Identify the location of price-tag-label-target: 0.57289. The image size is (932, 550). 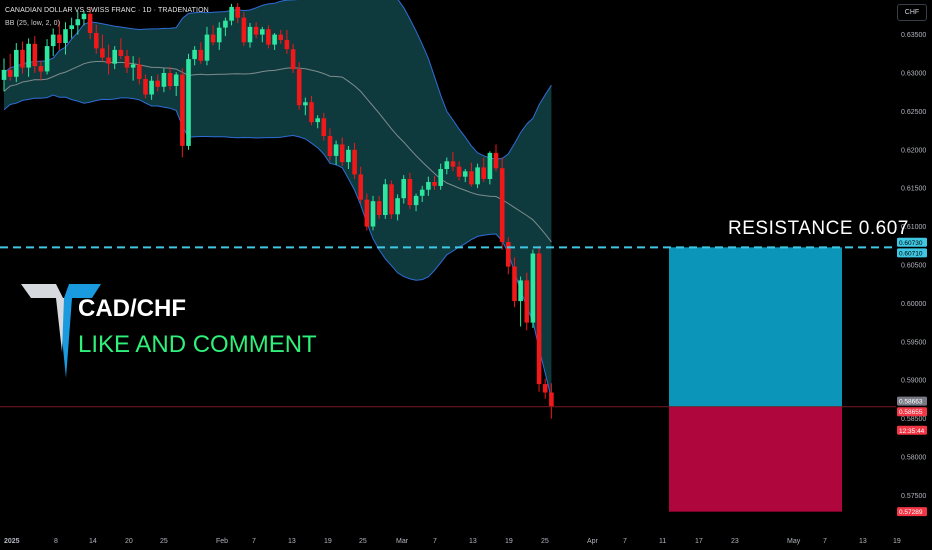
(911, 512).